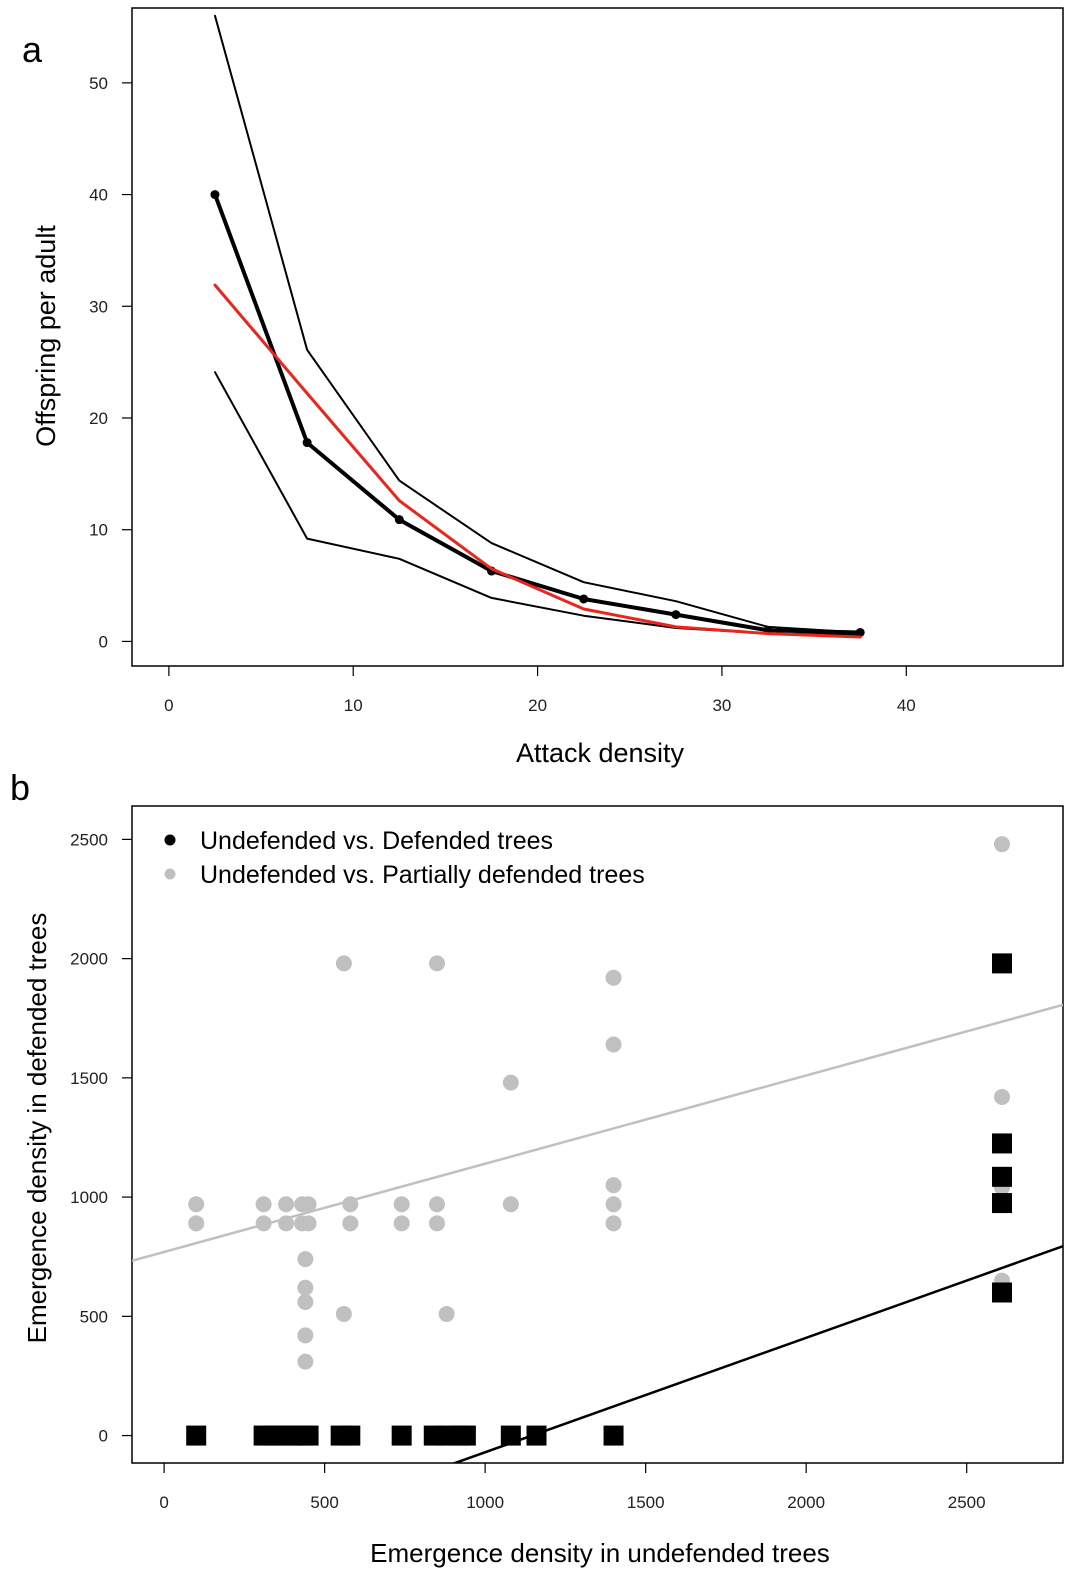 The width and height of the screenshot is (1065, 1582). I want to click on panel-a-x-tick-label: 30, so click(721, 705).